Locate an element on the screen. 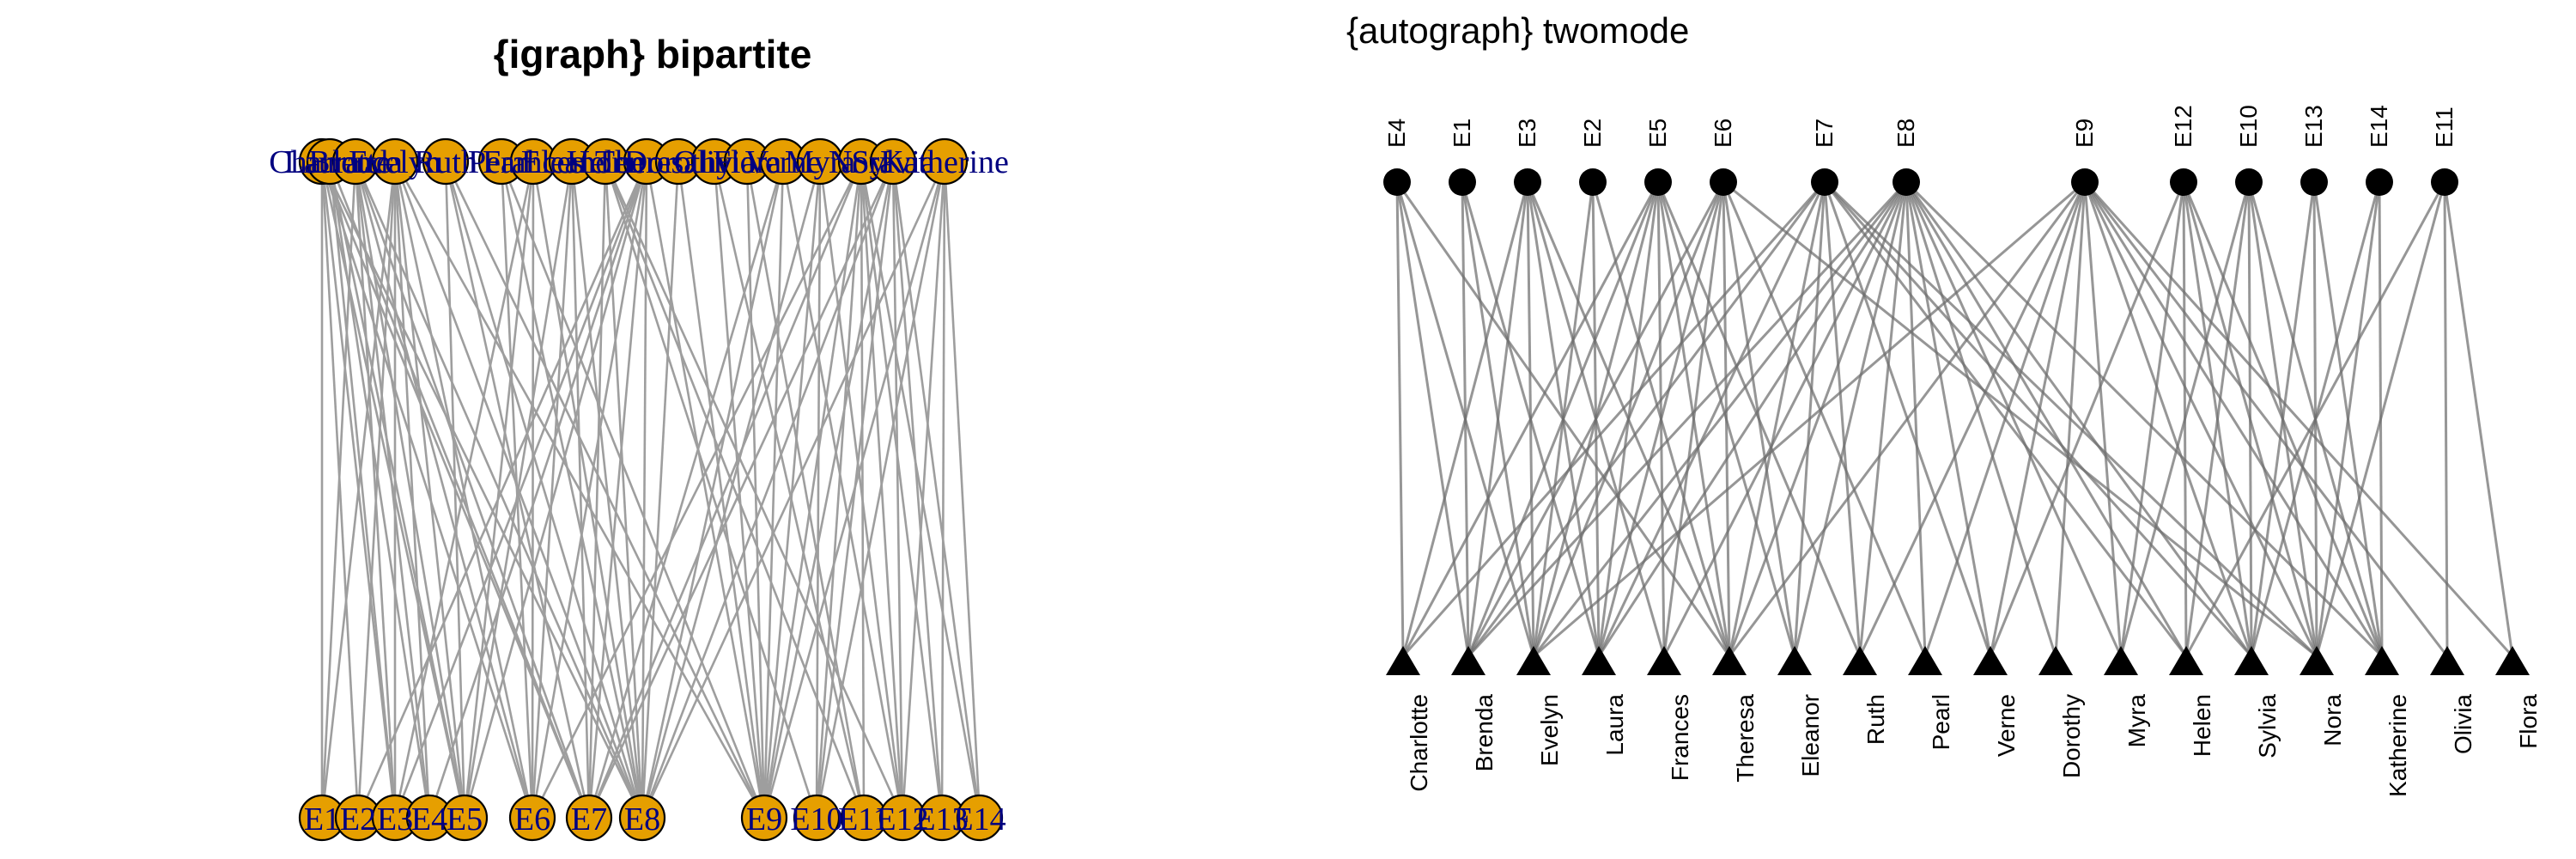 The height and width of the screenshot is (859, 2576). igraph-label-sylvia: Sylvia is located at coordinates (892, 162).